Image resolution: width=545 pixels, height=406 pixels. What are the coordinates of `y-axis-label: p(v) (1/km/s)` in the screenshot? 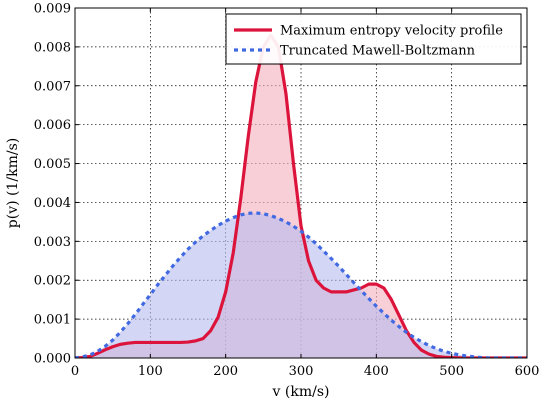 It's located at (13, 183).